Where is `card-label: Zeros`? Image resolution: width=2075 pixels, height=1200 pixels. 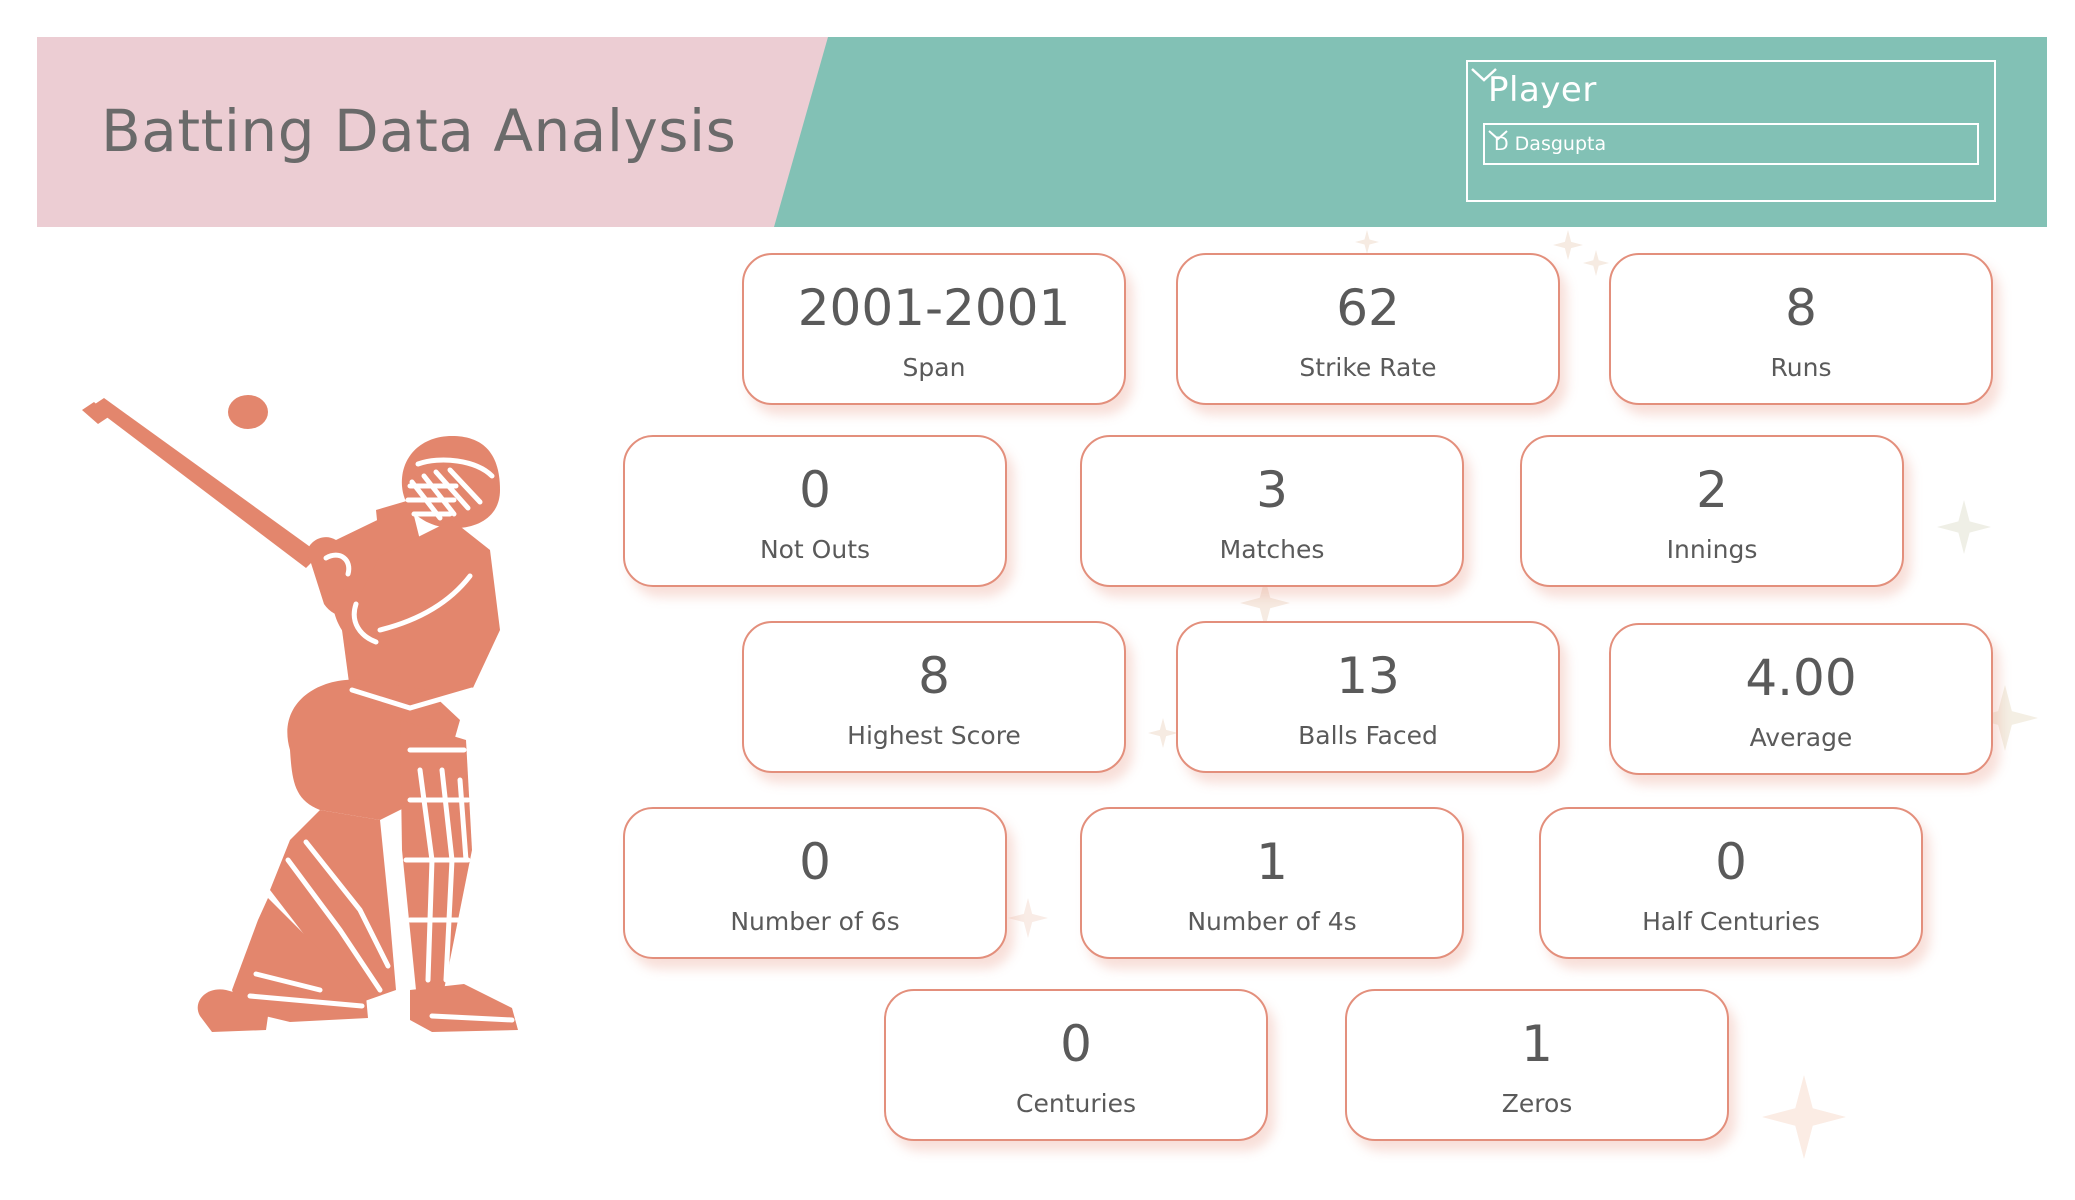
card-label: Zeros is located at coordinates (1537, 1103).